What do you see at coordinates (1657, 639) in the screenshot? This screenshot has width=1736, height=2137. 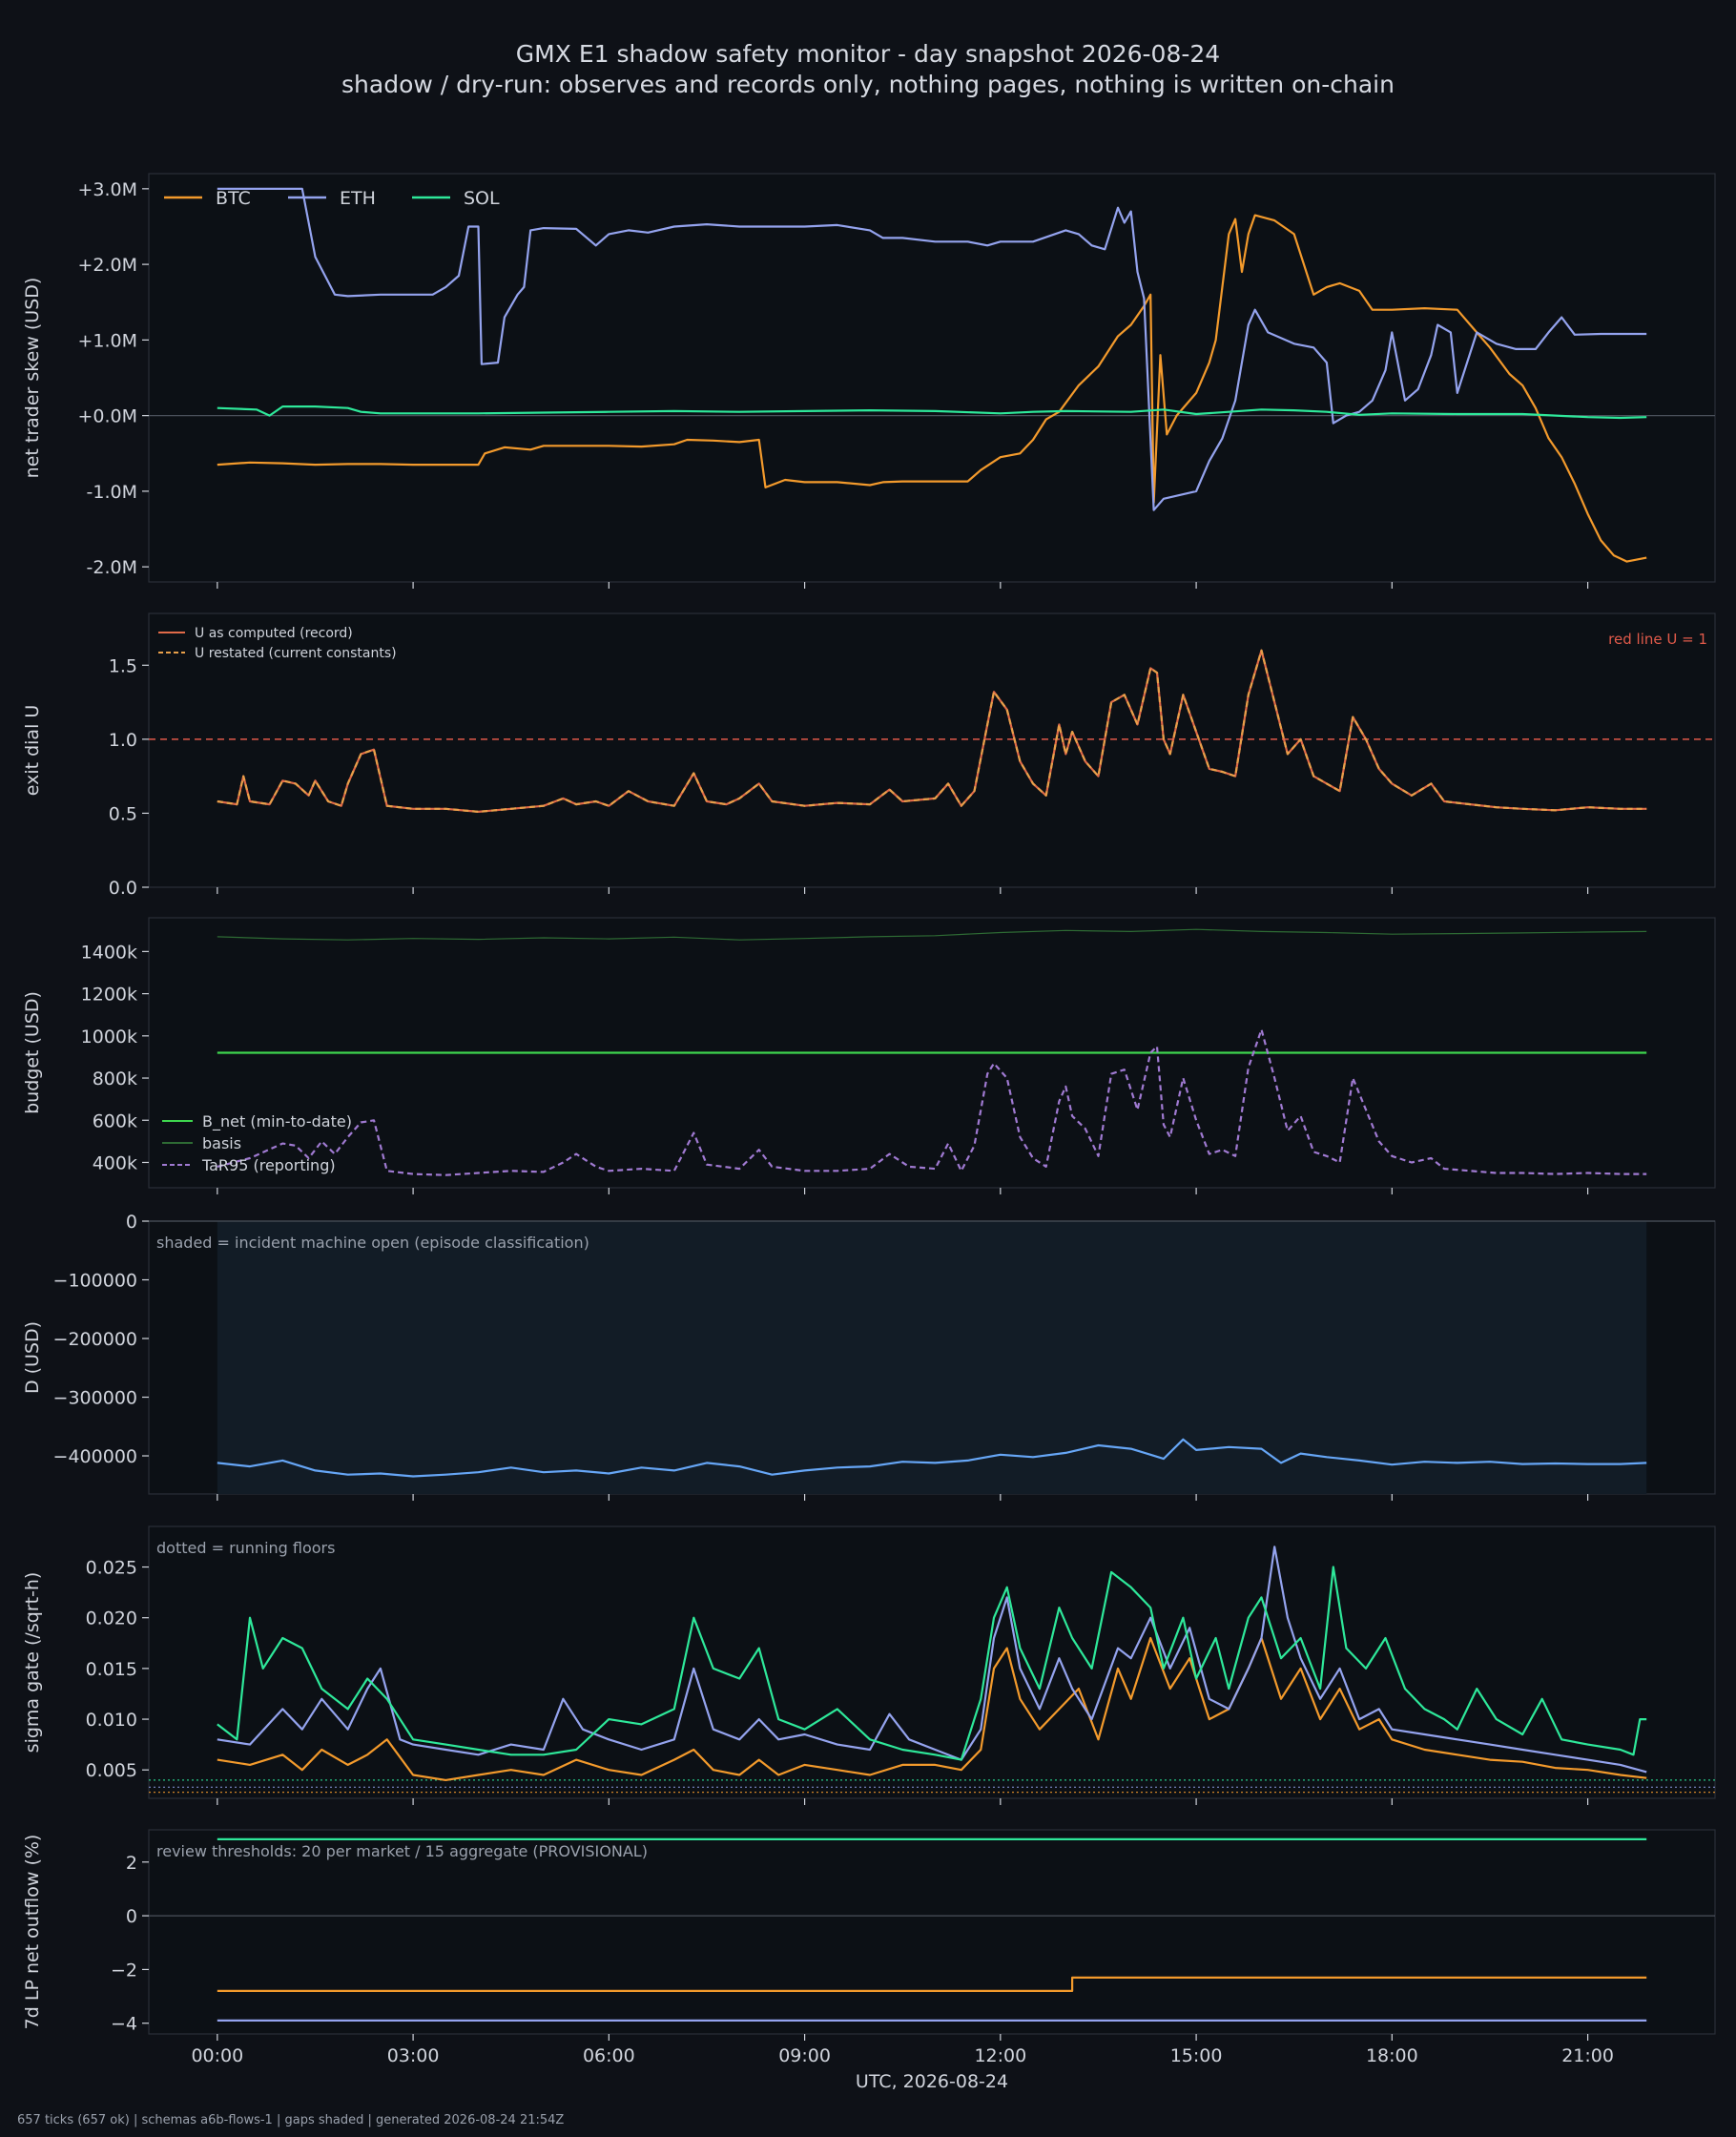 I see `red-line-note: red line U = 1` at bounding box center [1657, 639].